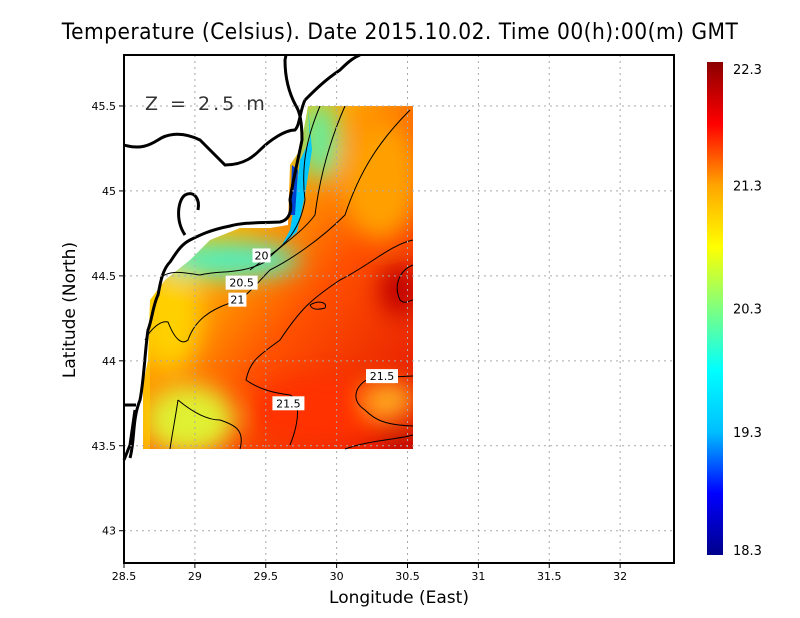  Describe the element at coordinates (266, 576) in the screenshot. I see `x-tick-label: 29.5` at that location.